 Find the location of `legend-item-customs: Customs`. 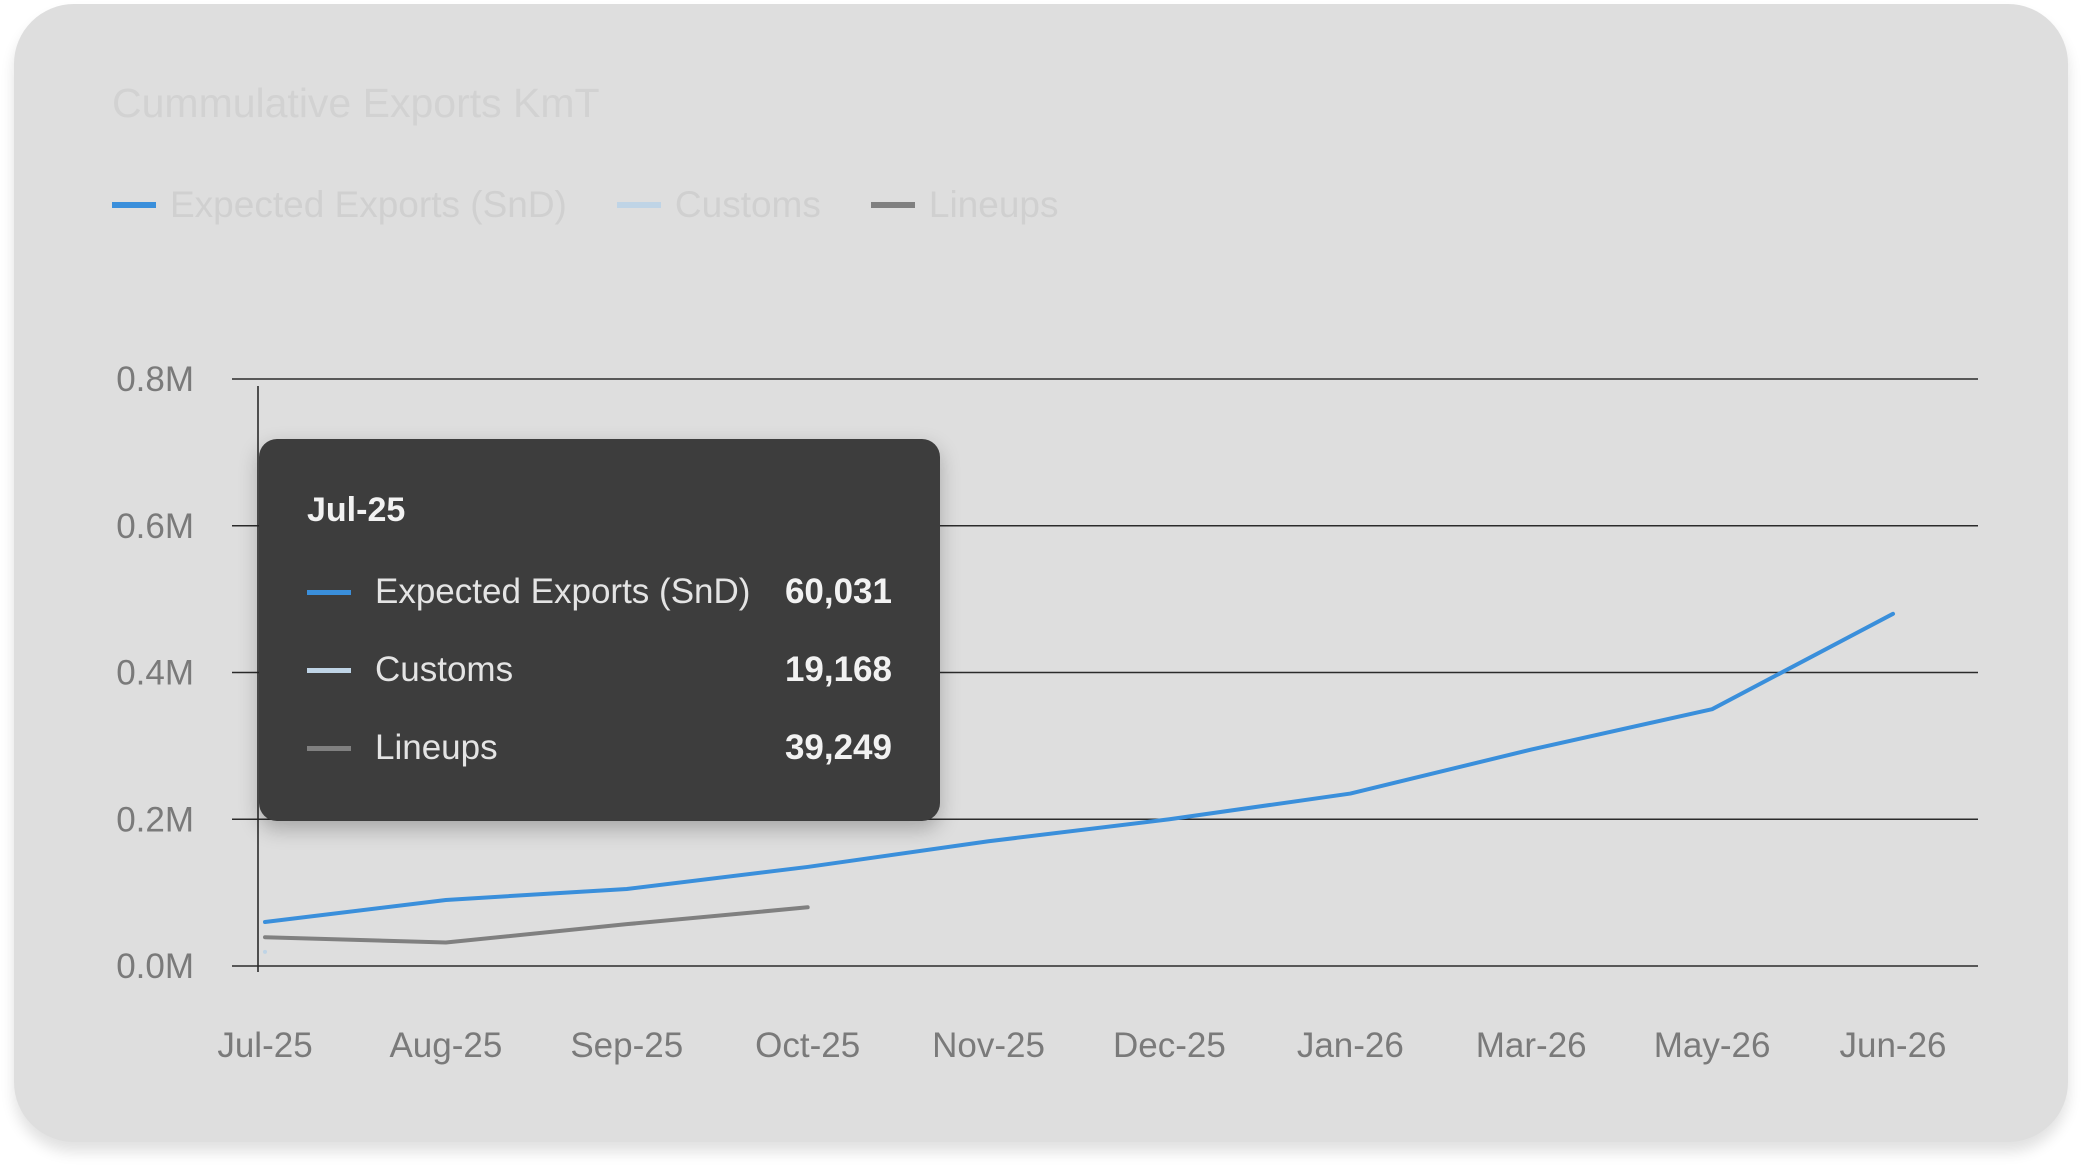

legend-item-customs: Customs is located at coordinates (718, 205).